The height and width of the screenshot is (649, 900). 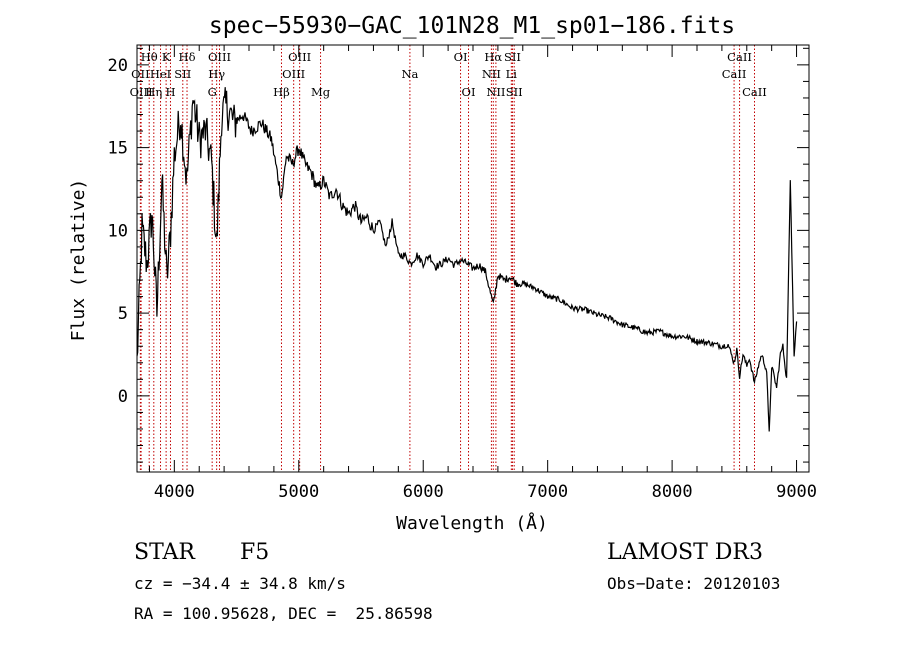 What do you see at coordinates (255, 552) in the screenshot?
I see `object-subclass: F5` at bounding box center [255, 552].